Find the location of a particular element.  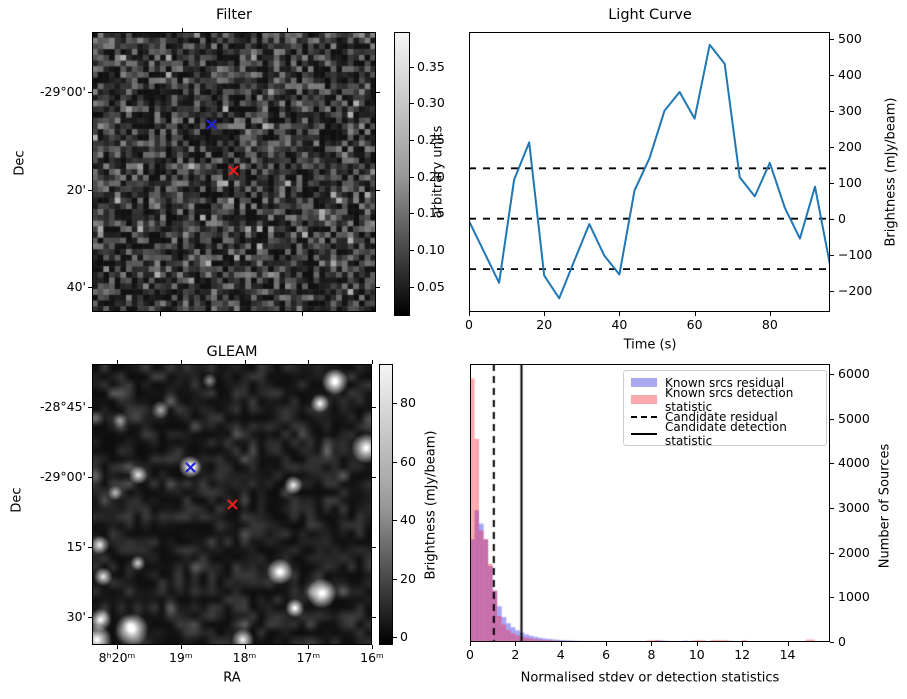

gleam-colorbar-tick-label: 0 is located at coordinates (404, 637).